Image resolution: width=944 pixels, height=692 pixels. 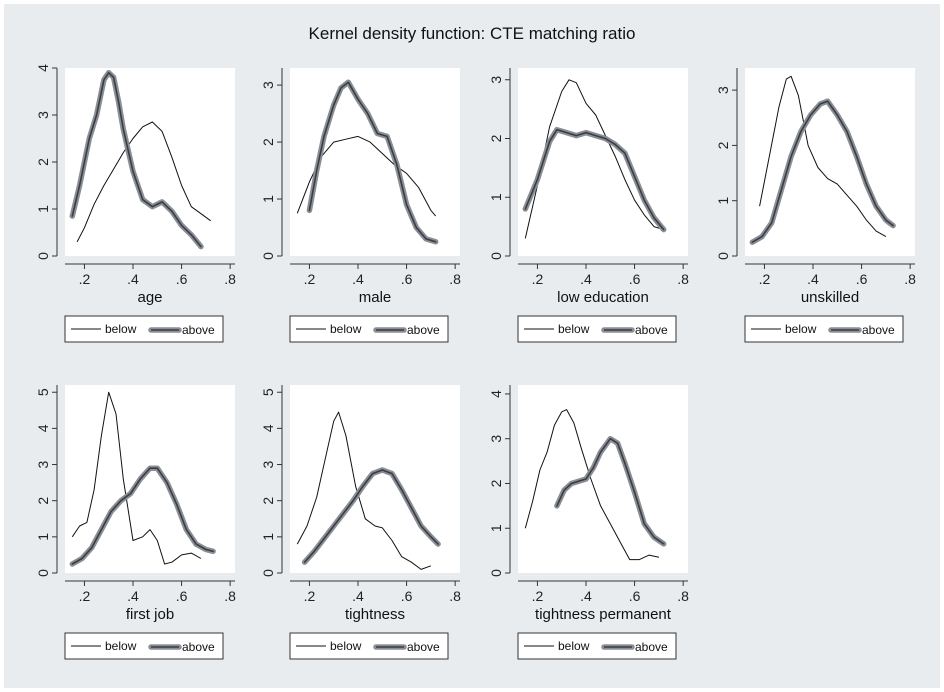 I want to click on chart-panel-1: 0 1 2 3 .2 .4 .6 .8 male below above, so click(x=360, y=205).